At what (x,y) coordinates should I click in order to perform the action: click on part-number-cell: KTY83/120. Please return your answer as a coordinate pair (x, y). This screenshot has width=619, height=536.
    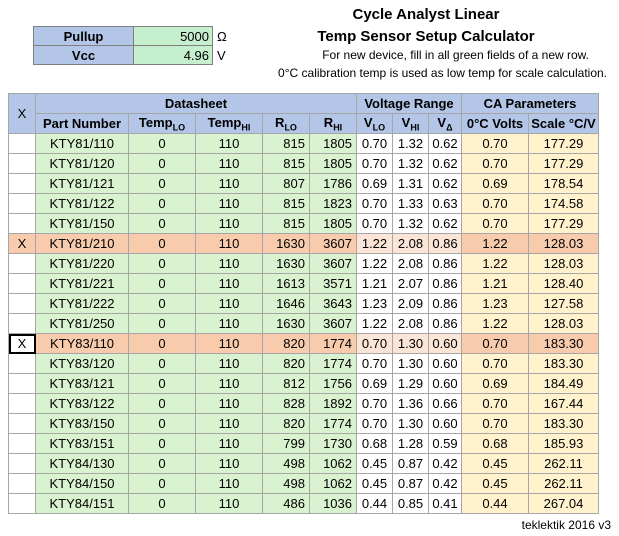
    Looking at the image, I should click on (82, 363).